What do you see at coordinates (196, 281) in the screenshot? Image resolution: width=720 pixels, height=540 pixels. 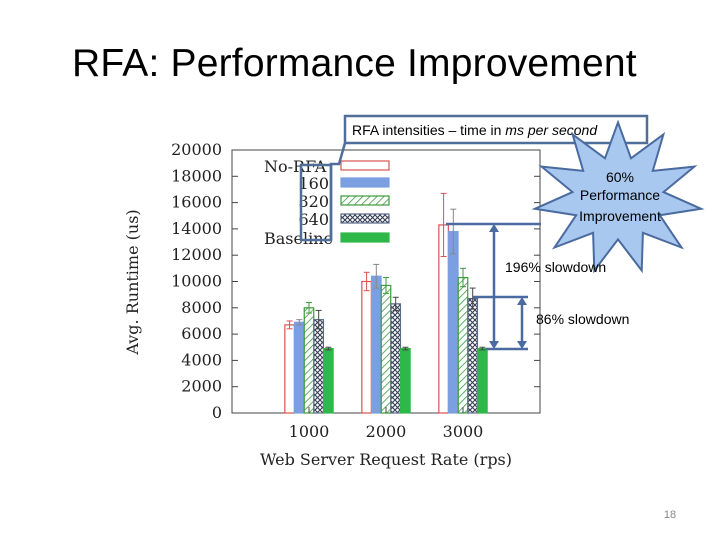 I see `y-tick-label: 10000` at bounding box center [196, 281].